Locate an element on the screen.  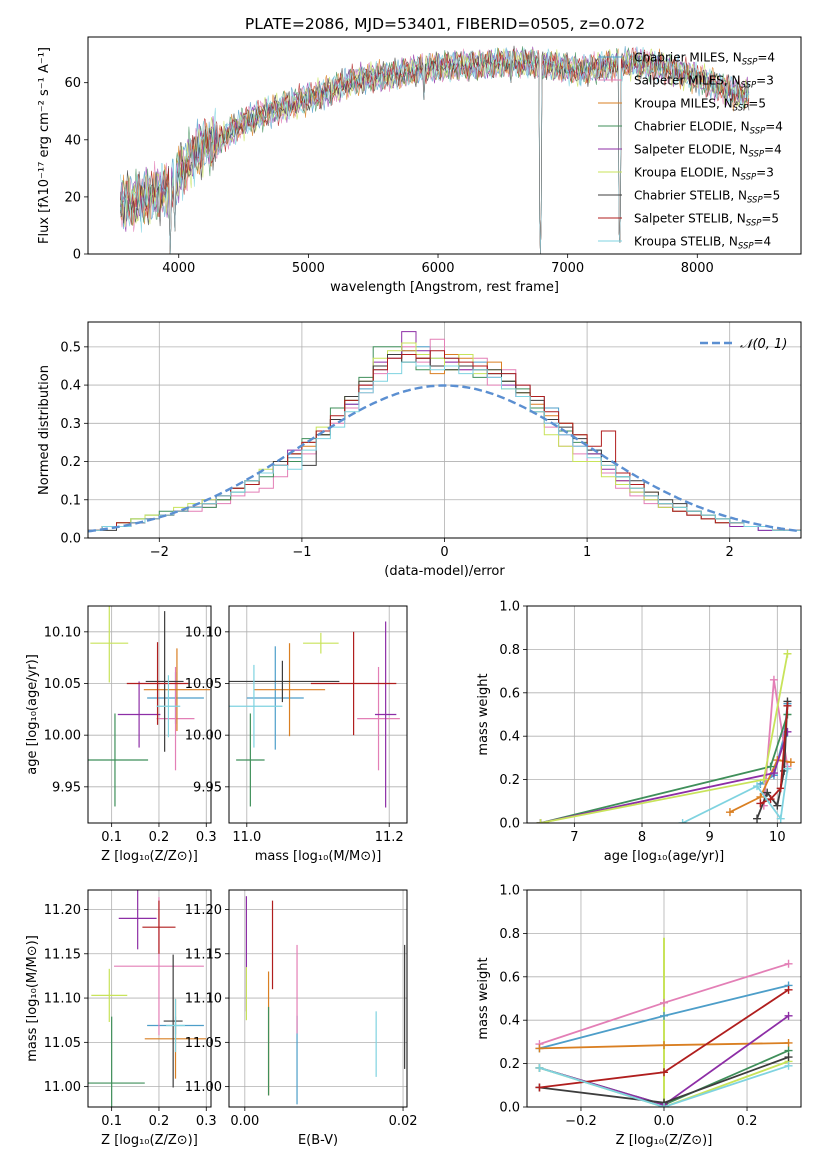
y-tick-label: 0 is located at coordinates (77, 255).